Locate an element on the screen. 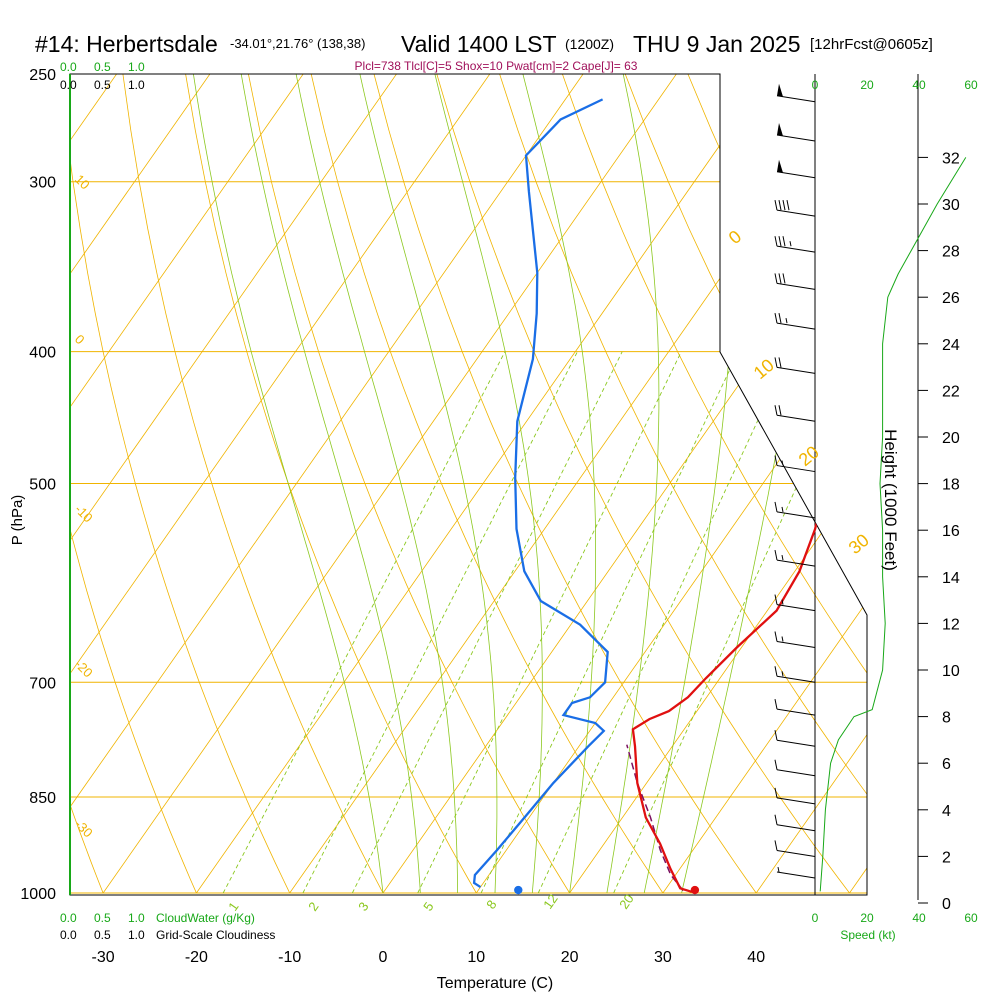 The width and height of the screenshot is (1000, 1000). temperature-tick-label: 30 is located at coordinates (663, 957).